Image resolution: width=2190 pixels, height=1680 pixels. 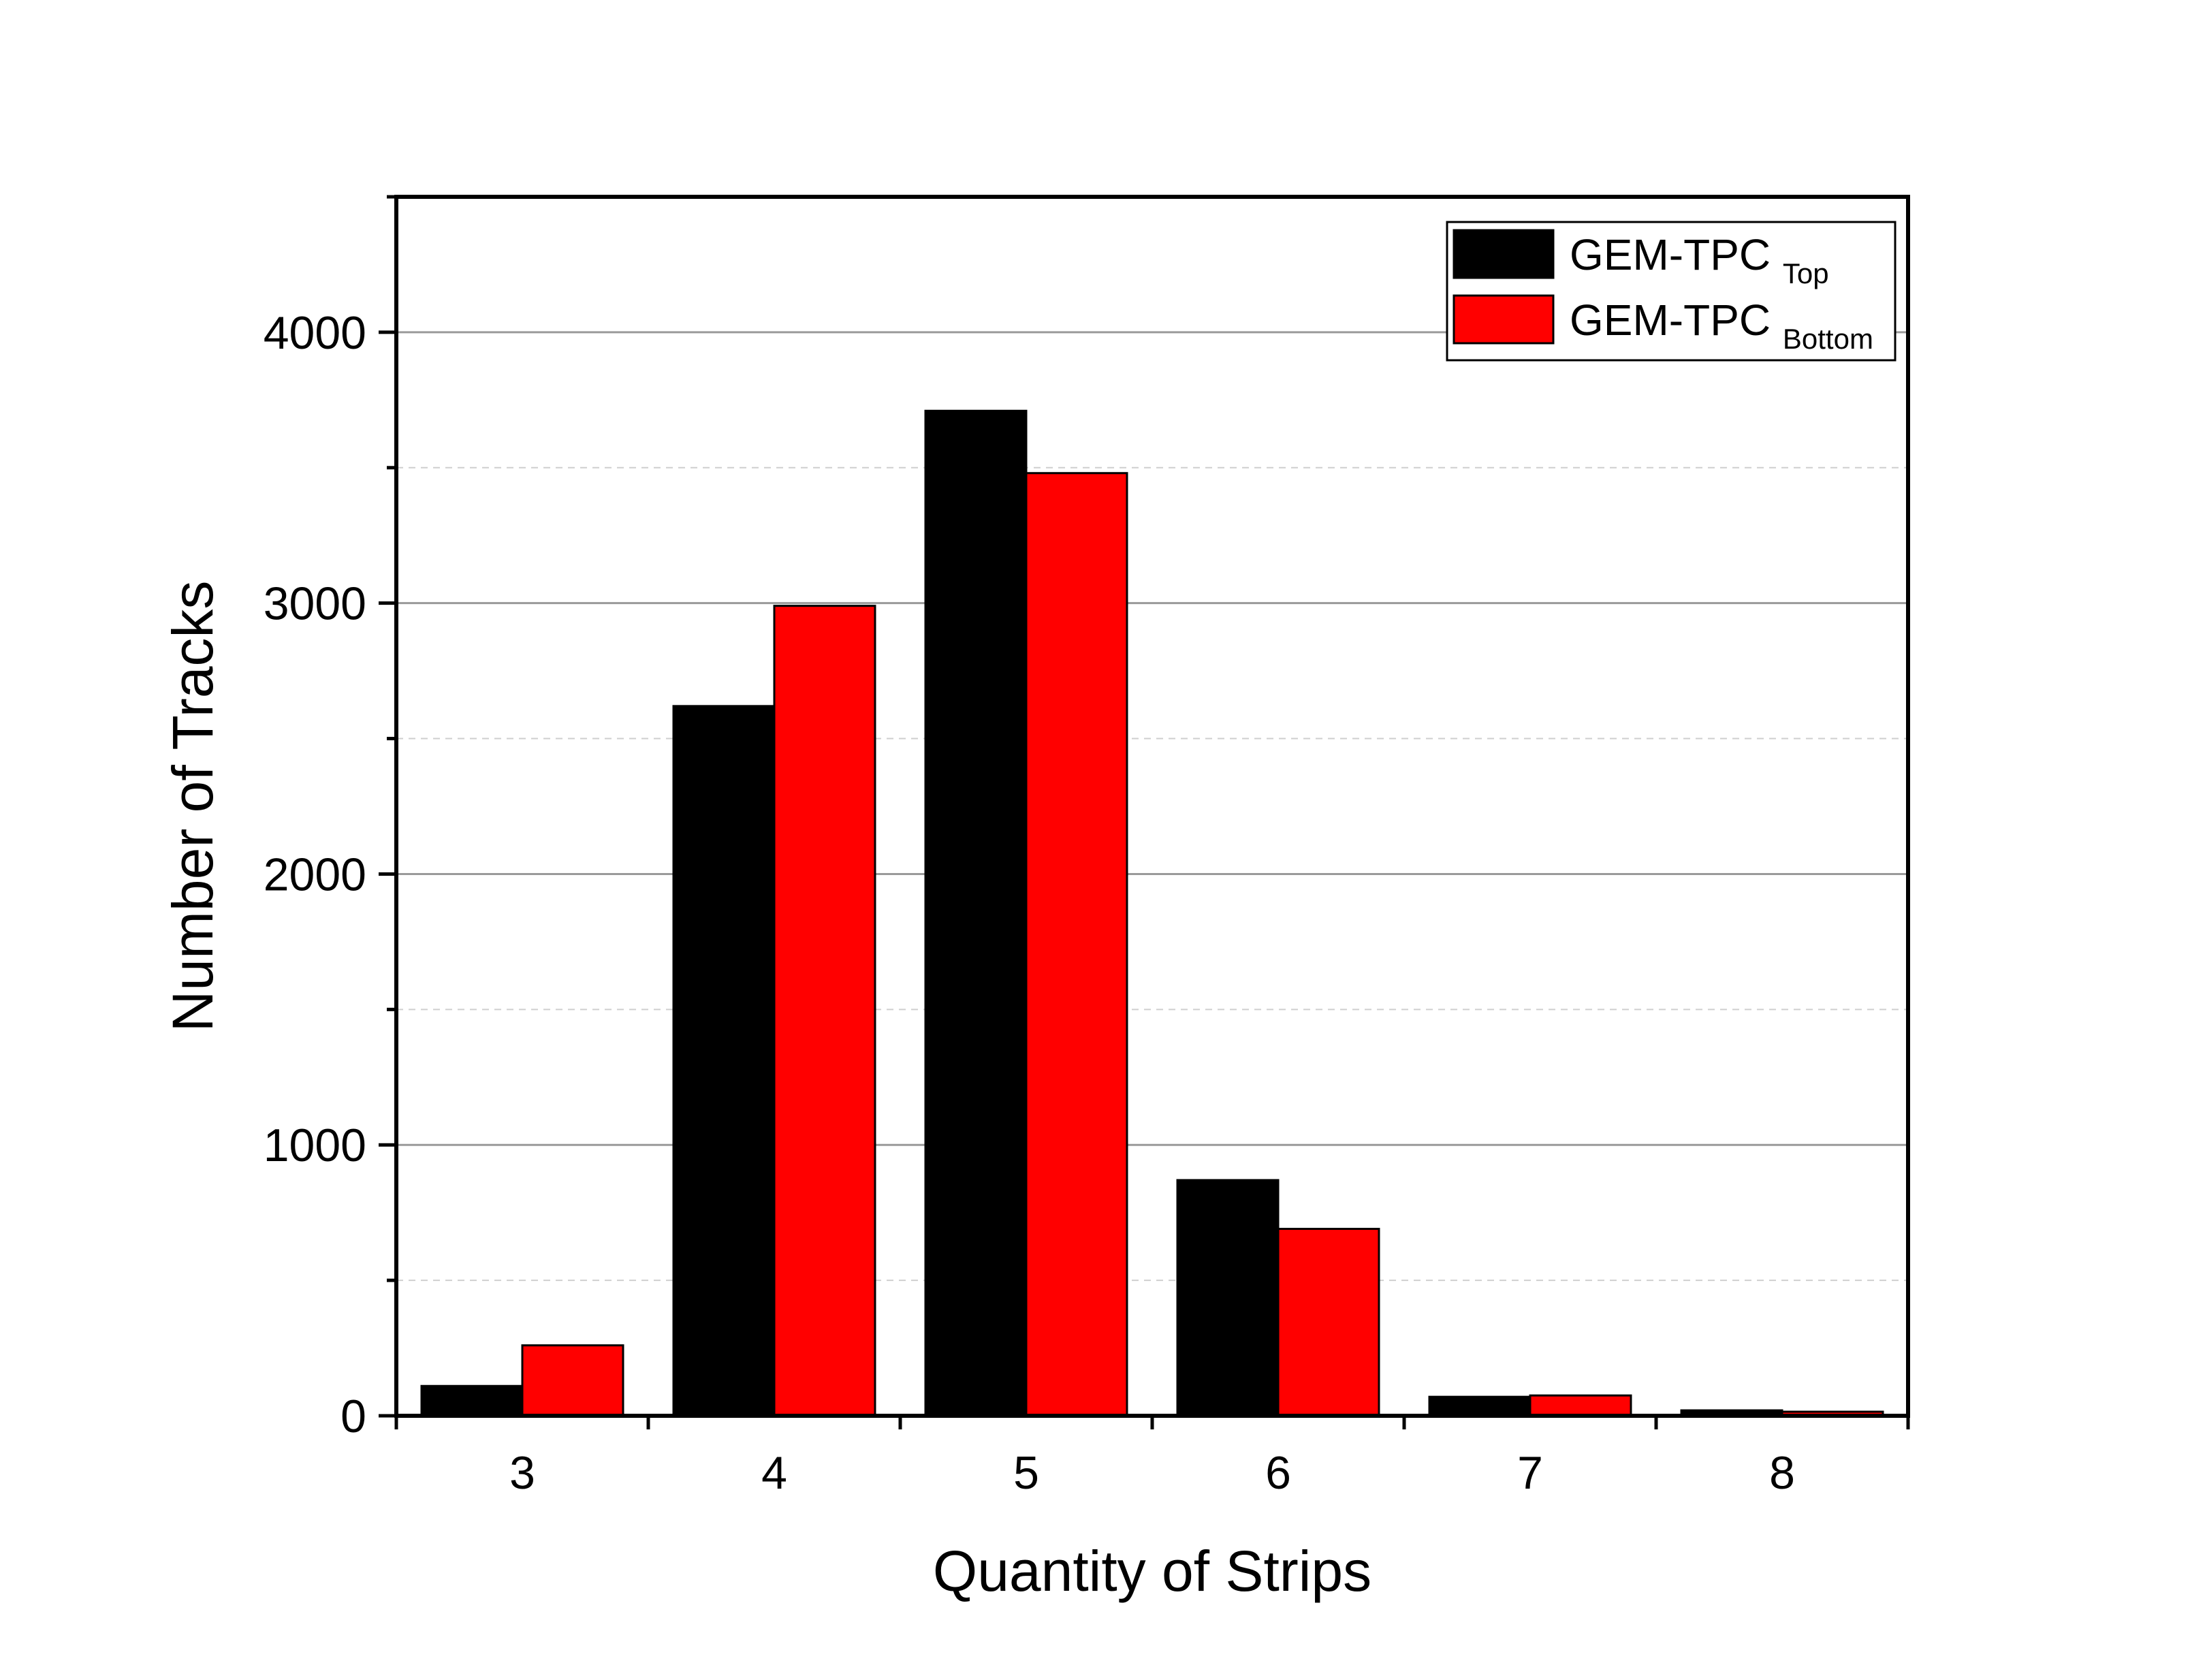 I want to click on x-tick-label: 7, so click(x=1530, y=1473).